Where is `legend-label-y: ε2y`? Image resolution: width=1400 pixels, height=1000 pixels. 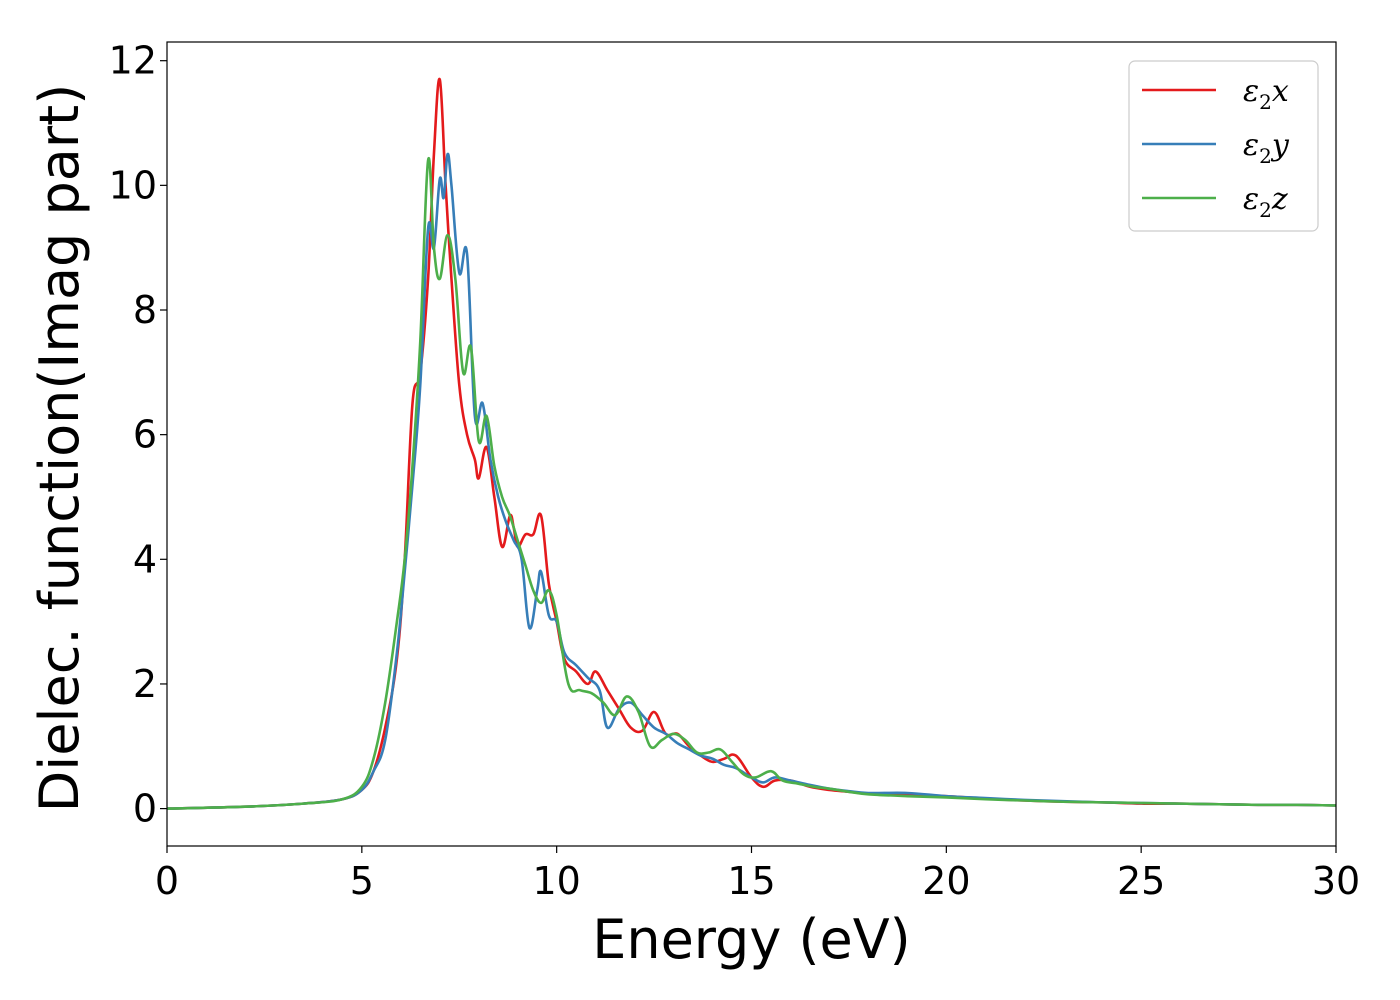 legend-label-y: ε2y is located at coordinates (1266, 148).